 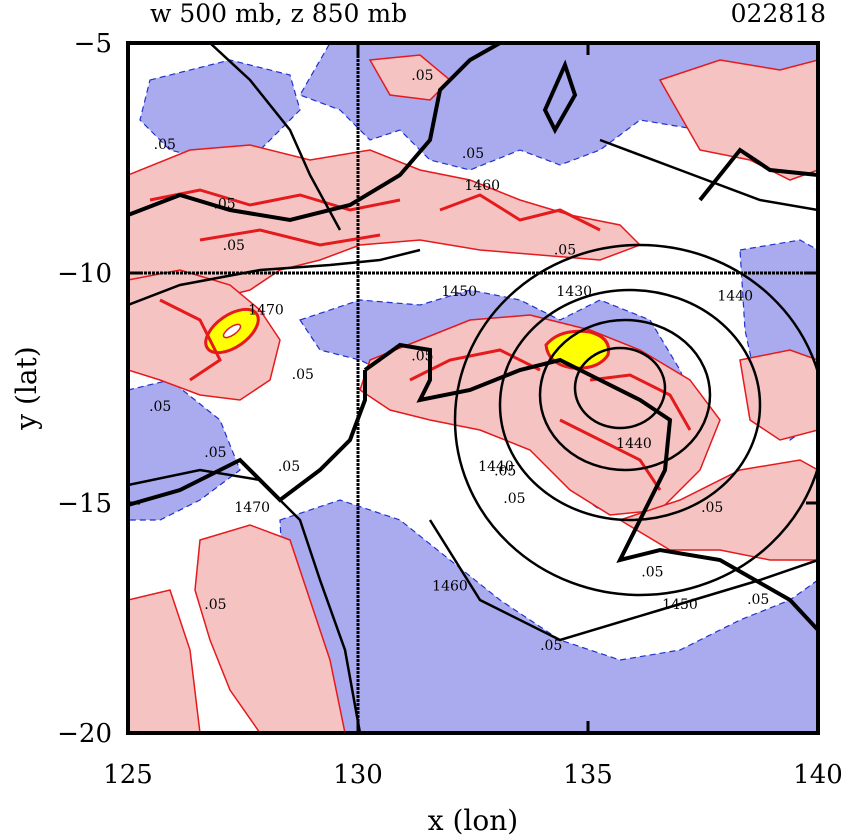 What do you see at coordinates (610, 454) in the screenshot?
I see `red-contour-f` at bounding box center [610, 454].